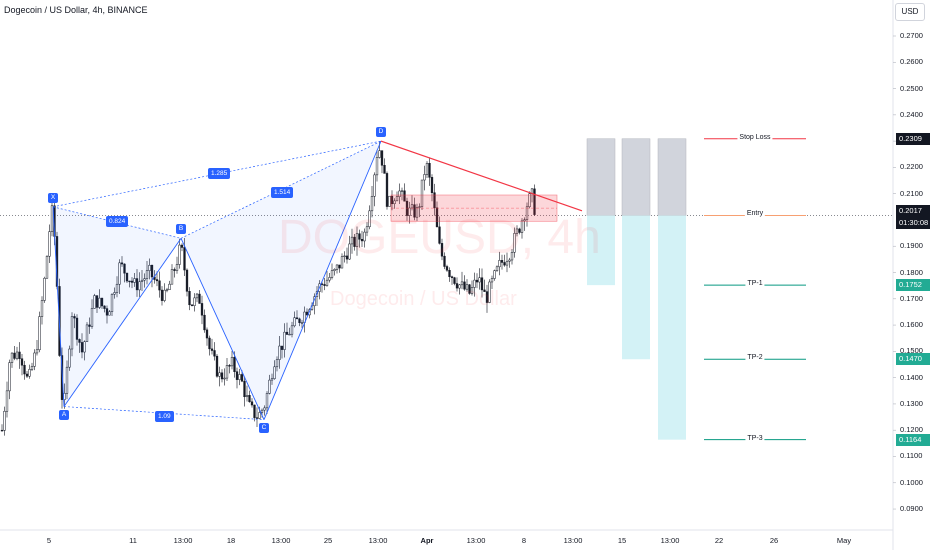 This screenshot has height=550, width=932. What do you see at coordinates (636, 287) in the screenshot?
I see `rr-box-tp2-target` at bounding box center [636, 287].